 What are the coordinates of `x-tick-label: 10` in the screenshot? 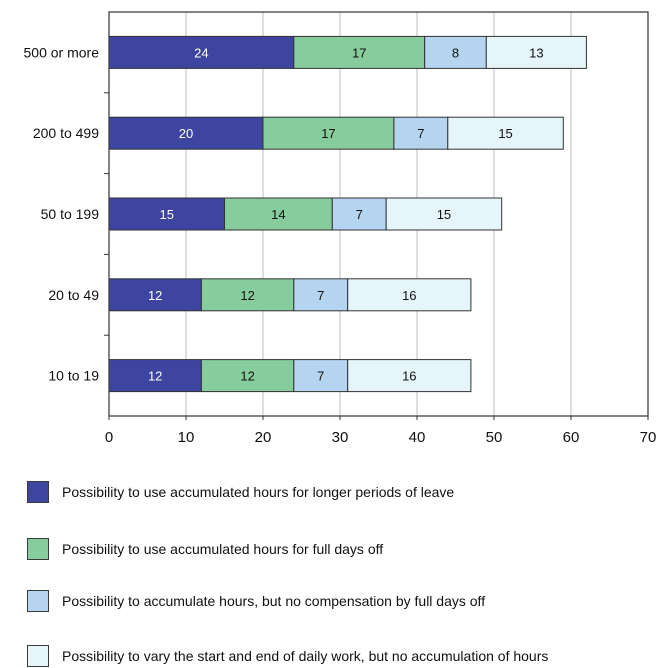 It's located at (186, 437).